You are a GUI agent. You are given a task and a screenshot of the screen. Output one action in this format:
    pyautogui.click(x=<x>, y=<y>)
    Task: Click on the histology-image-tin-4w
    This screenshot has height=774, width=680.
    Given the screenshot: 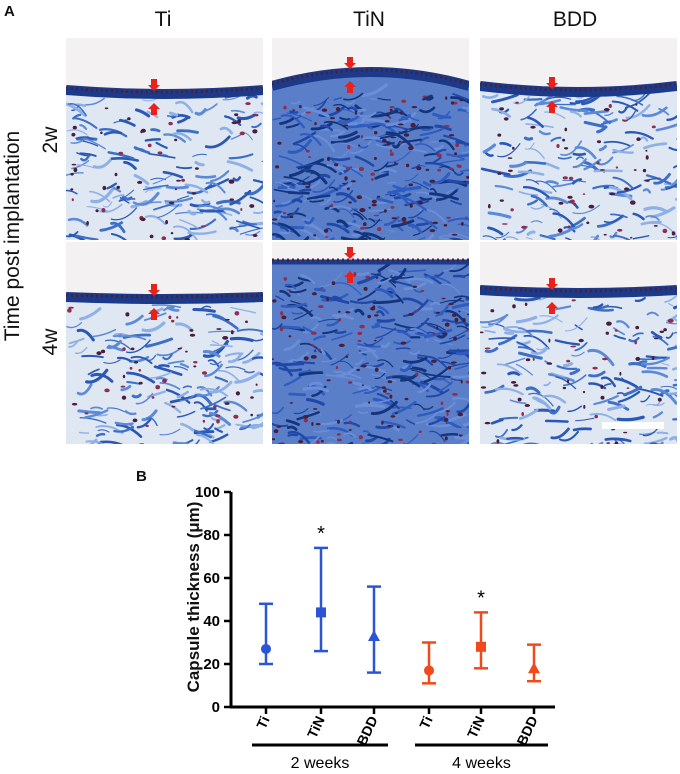 What is the action you would take?
    pyautogui.click(x=370, y=343)
    